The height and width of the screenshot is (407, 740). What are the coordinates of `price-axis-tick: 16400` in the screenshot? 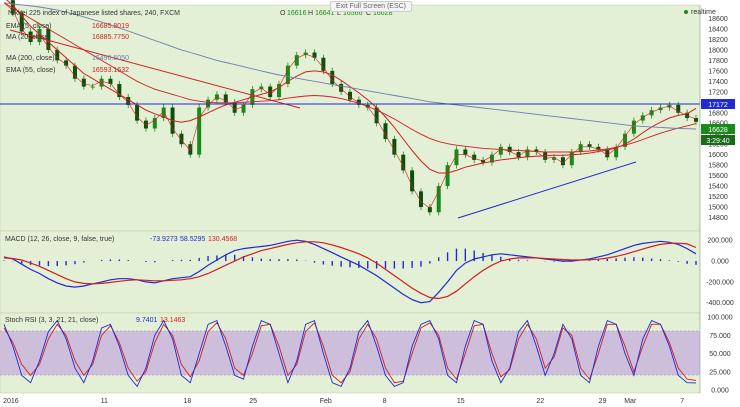 It's located at (718, 134).